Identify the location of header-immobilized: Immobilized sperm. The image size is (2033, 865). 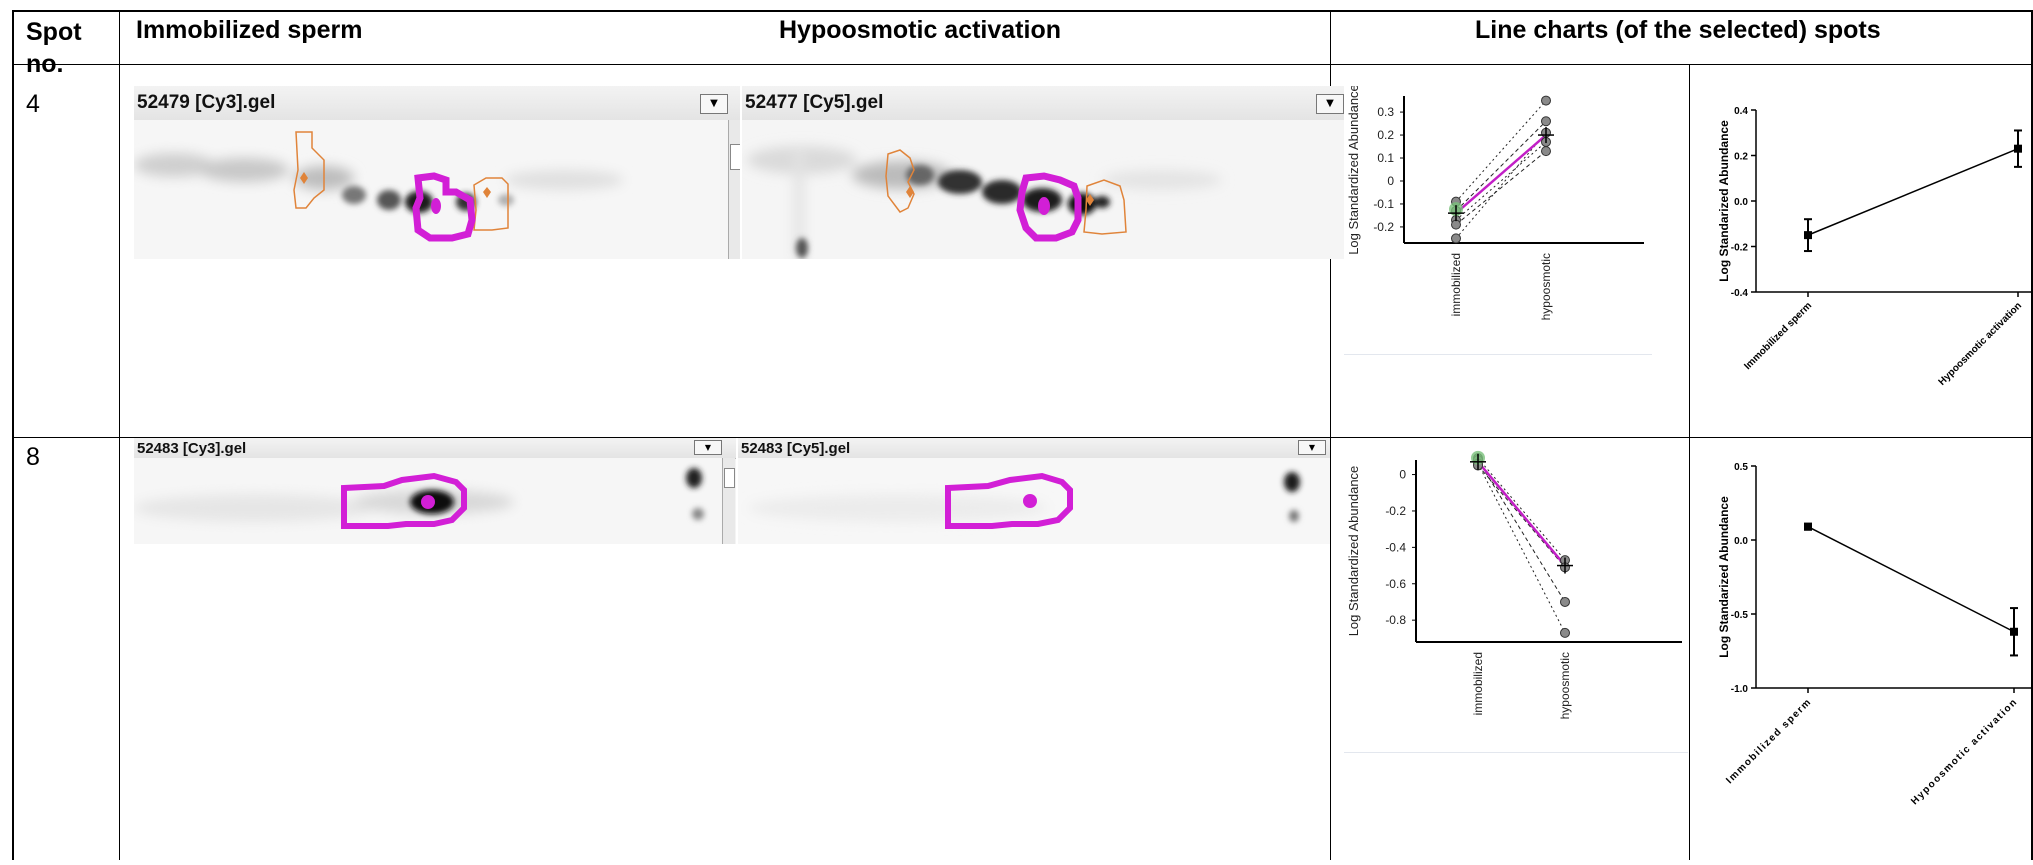
(249, 30).